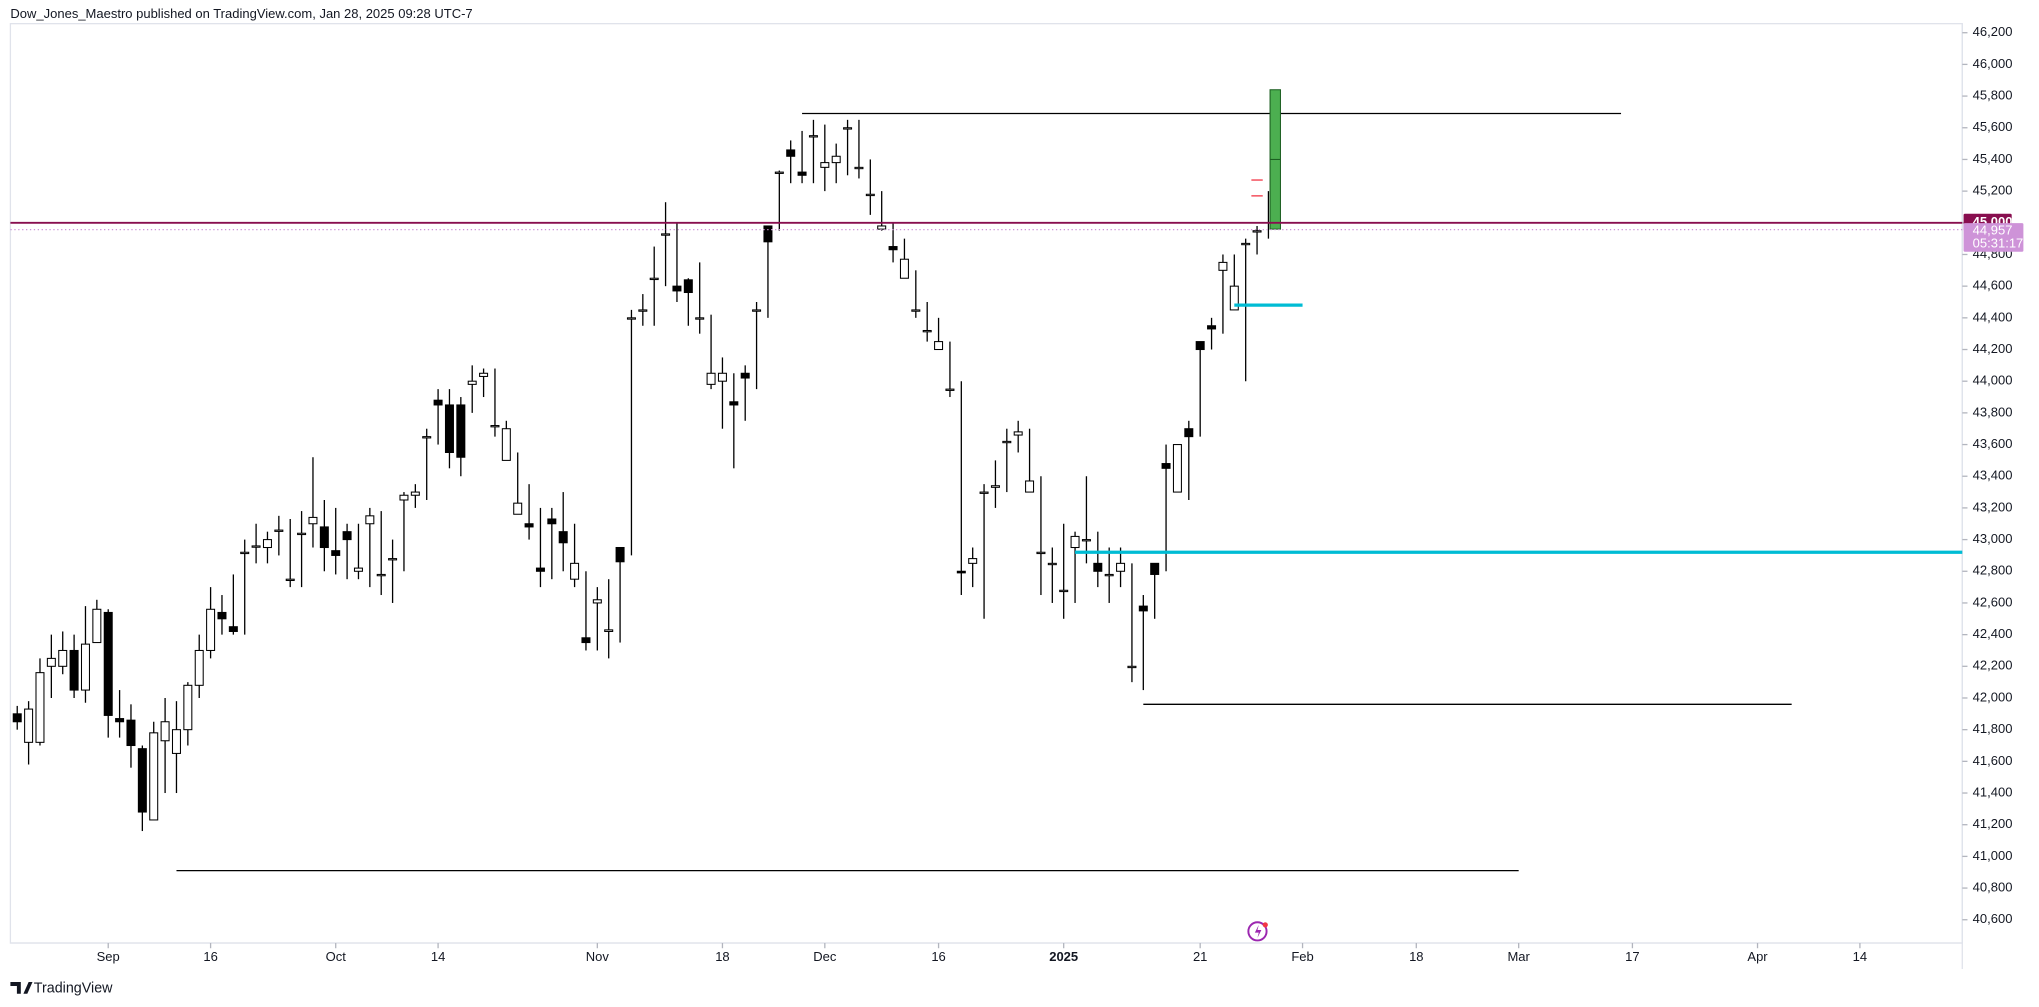  I want to click on y-tick-label: 43,800, so click(1993, 411).